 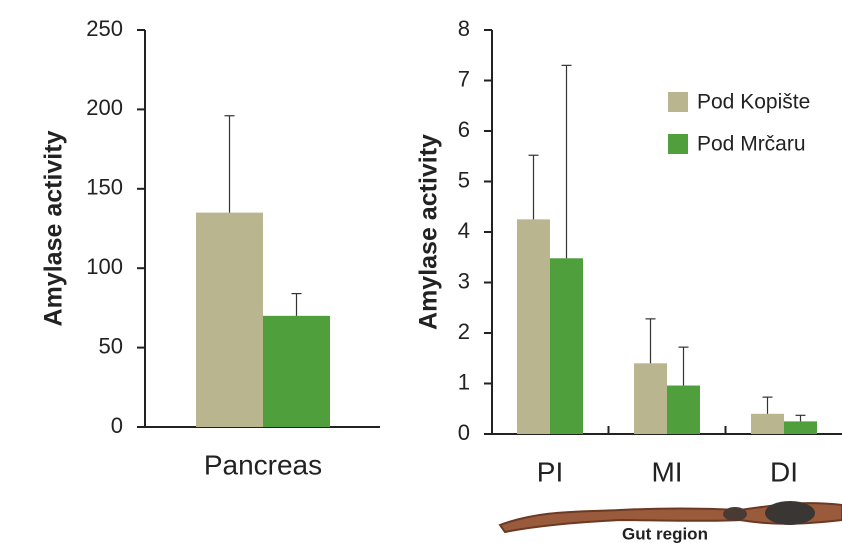 I want to click on y-tick-label: 4, so click(x=464, y=230).